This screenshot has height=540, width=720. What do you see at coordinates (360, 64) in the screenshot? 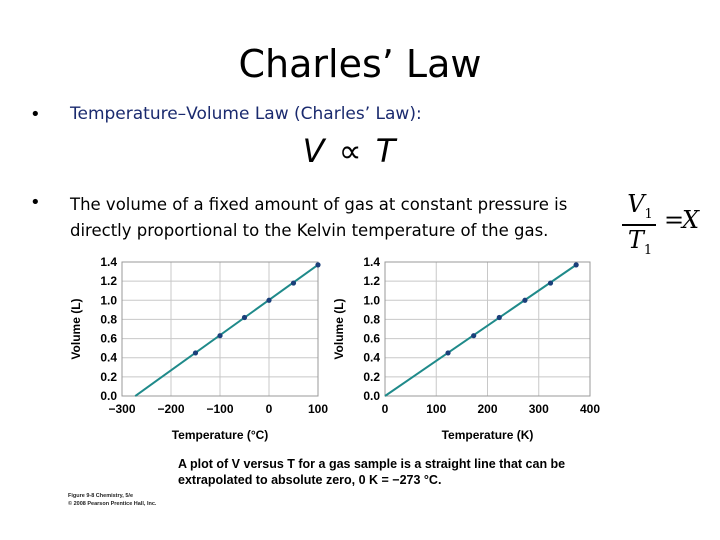
I see `slide-title: Charles’ Law` at bounding box center [360, 64].